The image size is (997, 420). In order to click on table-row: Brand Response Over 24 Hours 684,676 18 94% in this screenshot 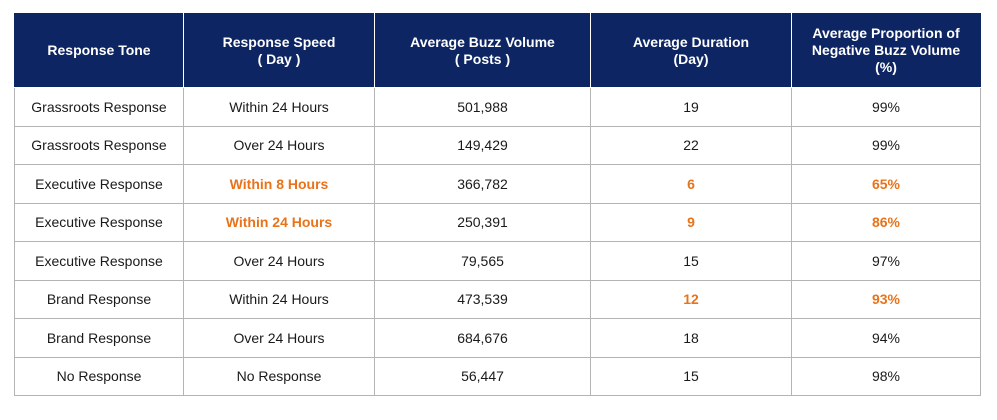, I will do `click(497, 338)`.